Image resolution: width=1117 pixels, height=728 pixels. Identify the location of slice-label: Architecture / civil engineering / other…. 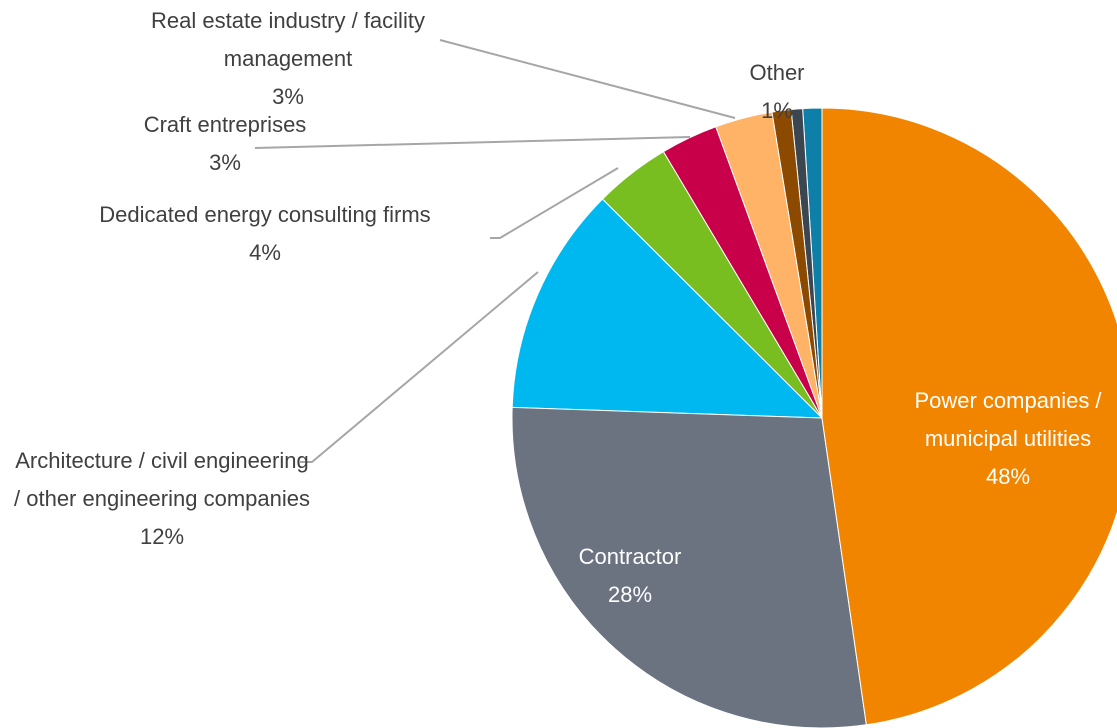
(162, 499).